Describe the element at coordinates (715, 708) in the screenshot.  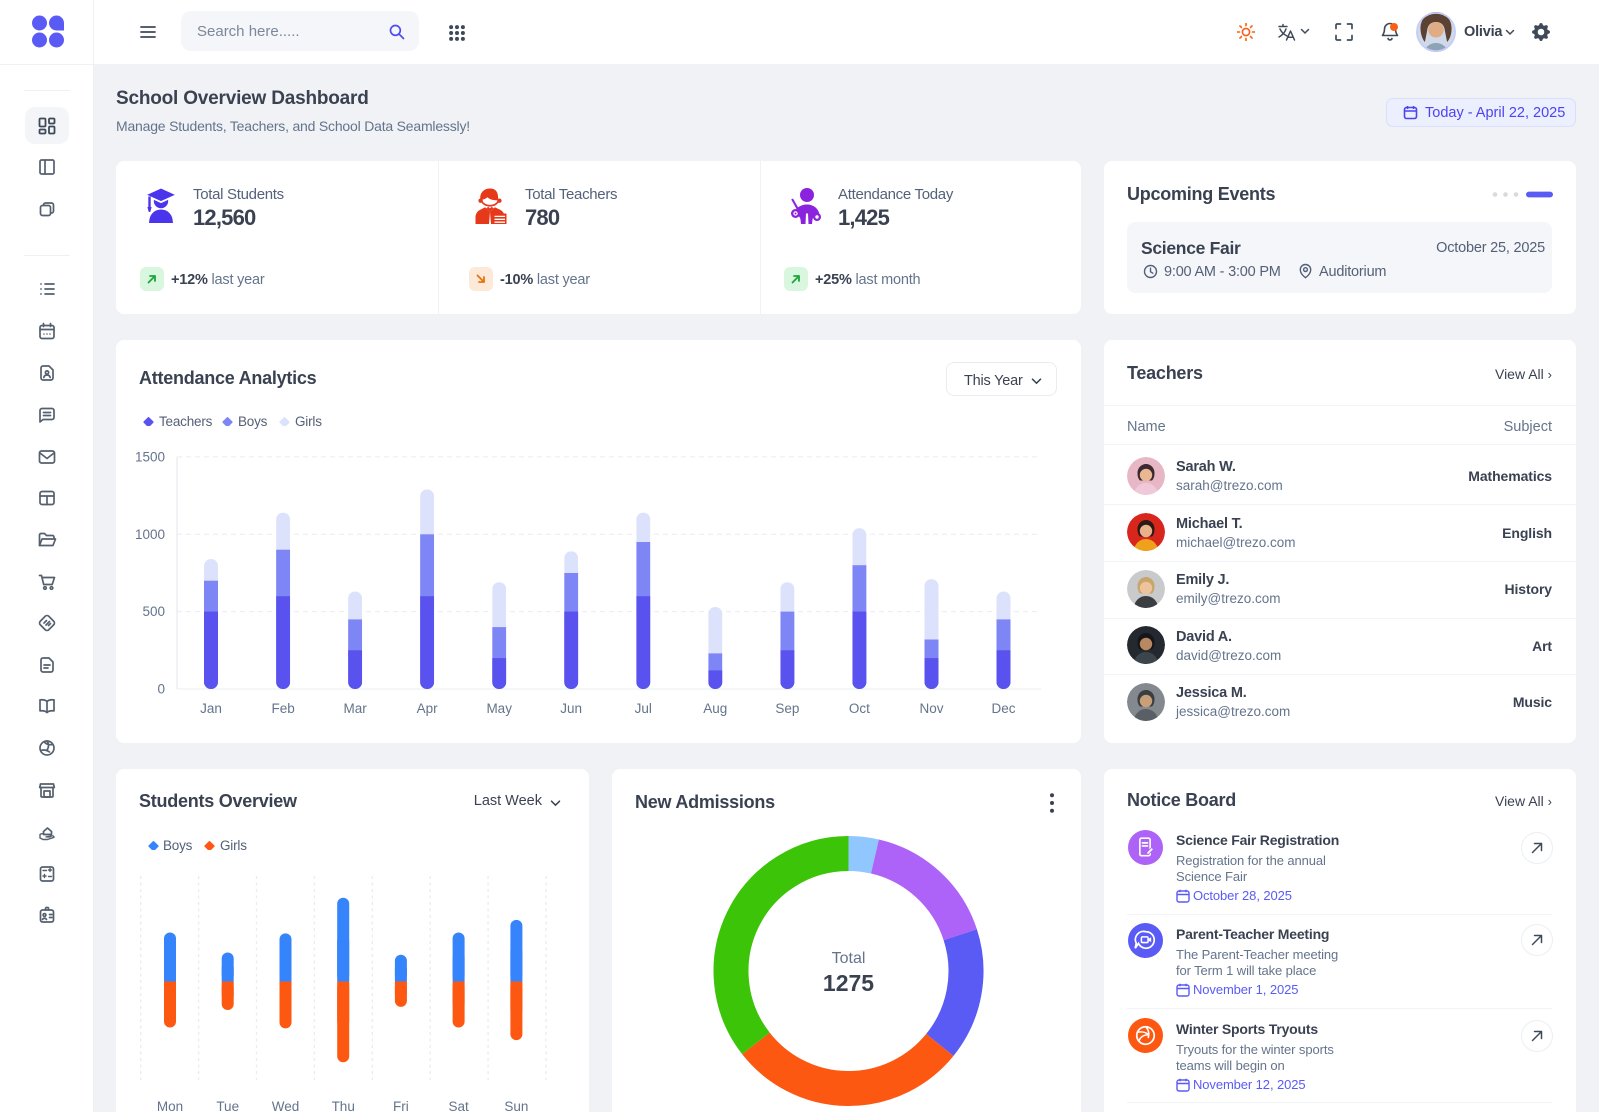
I see `svg-text: Aug` at that location.